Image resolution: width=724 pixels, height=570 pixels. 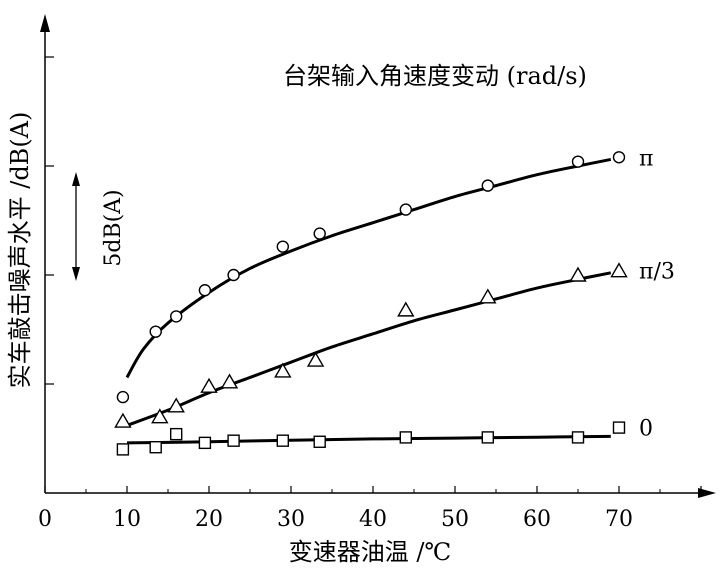 What do you see at coordinates (537, 519) in the screenshot?
I see `x-tick-label: 60` at bounding box center [537, 519].